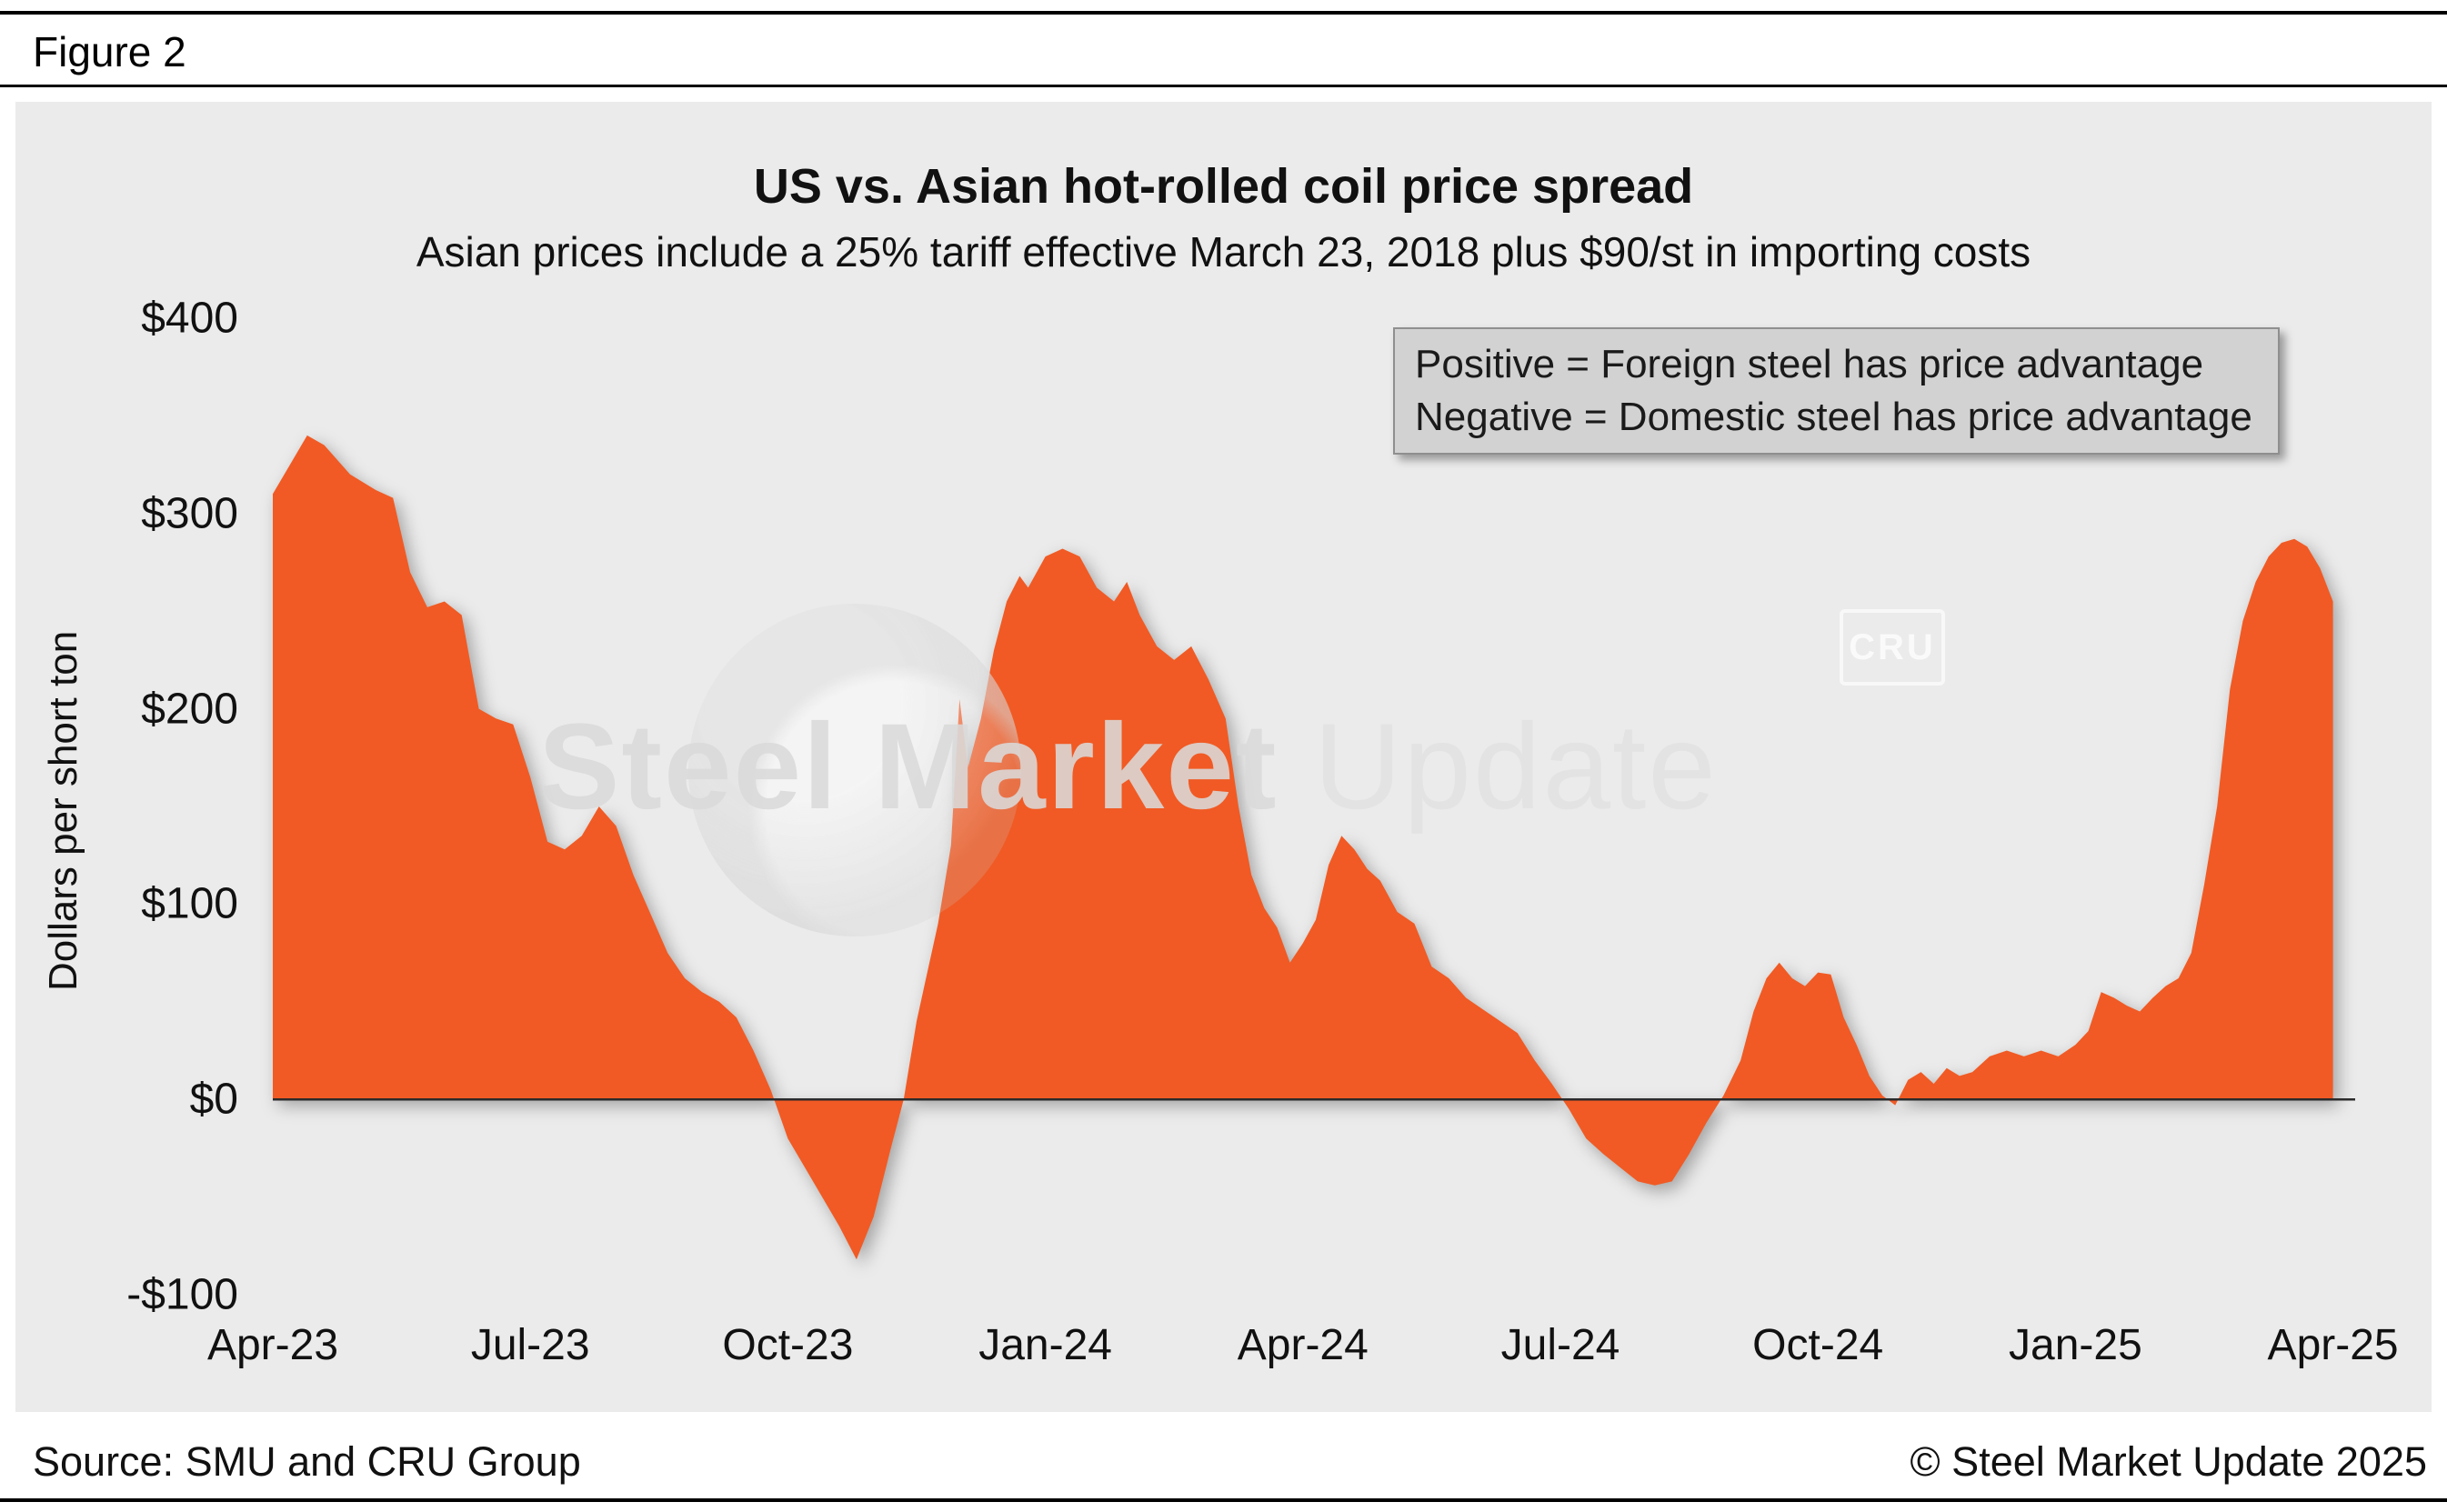 Image resolution: width=2447 pixels, height=1512 pixels. I want to click on y-tick-label: $100, so click(190, 903).